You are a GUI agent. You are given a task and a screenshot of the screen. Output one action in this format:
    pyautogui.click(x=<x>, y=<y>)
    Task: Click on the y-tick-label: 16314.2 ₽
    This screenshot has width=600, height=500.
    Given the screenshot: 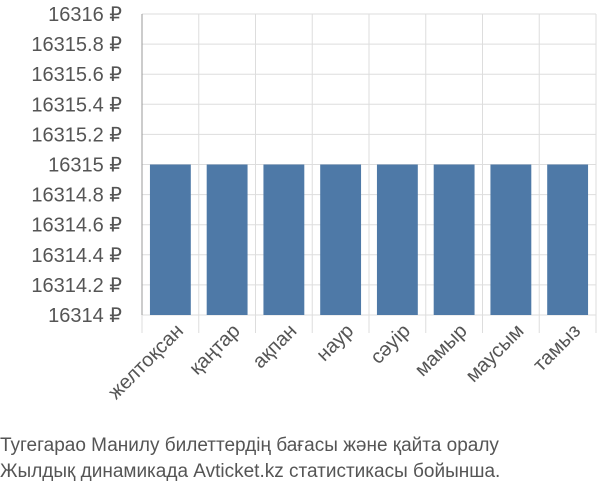 What is the action you would take?
    pyautogui.click(x=76, y=286)
    